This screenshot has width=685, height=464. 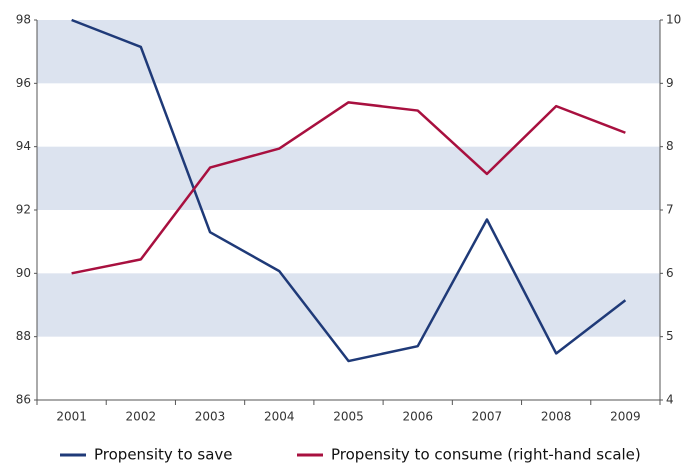 I want to click on x-tick-label: 2007, so click(x=487, y=417).